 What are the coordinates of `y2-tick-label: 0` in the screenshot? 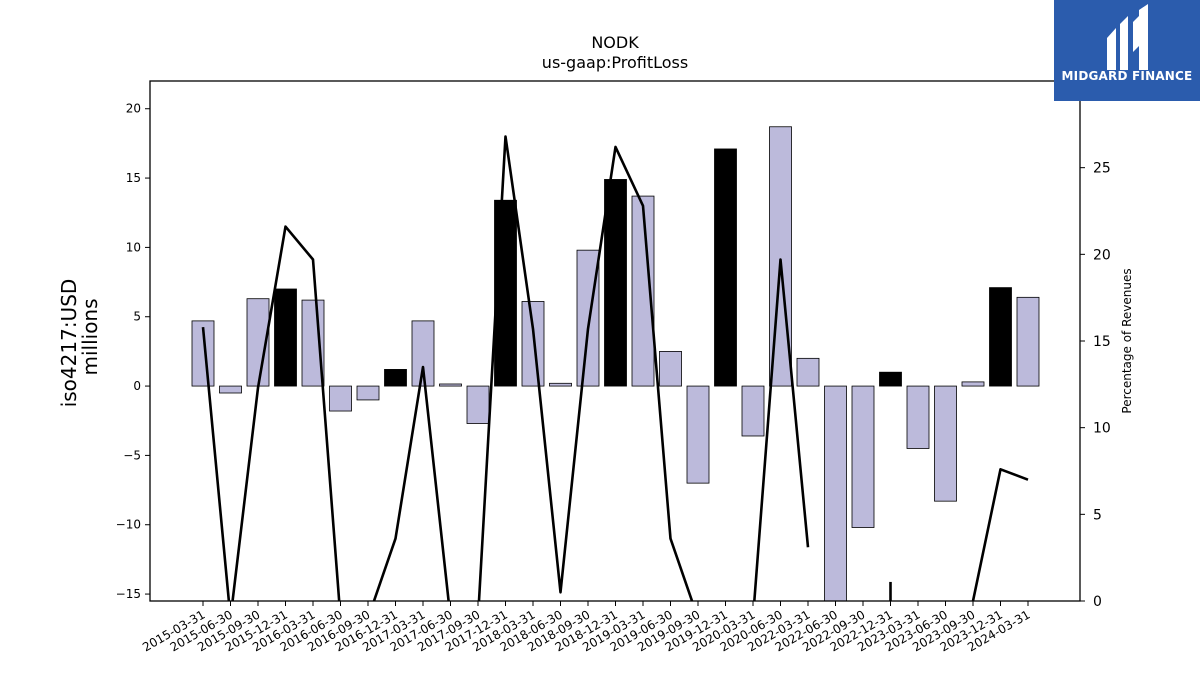 It's located at (1097, 602).